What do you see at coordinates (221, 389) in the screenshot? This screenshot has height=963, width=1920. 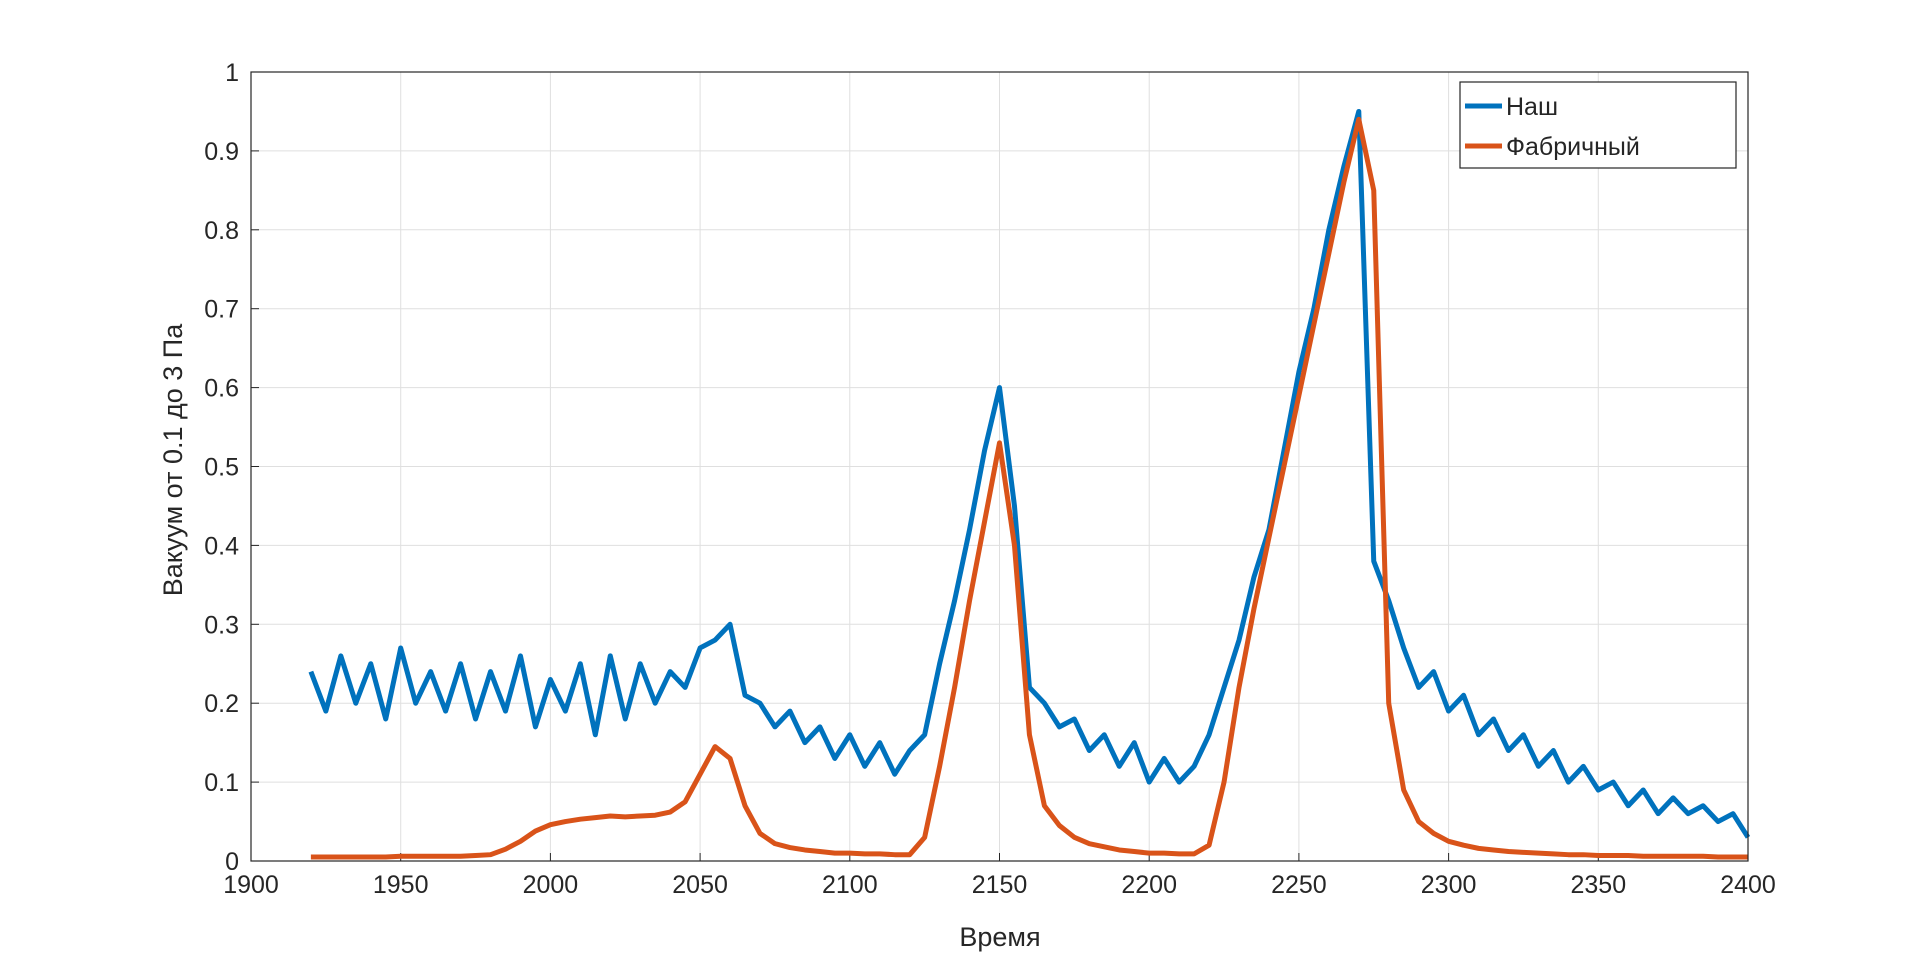 I see `y-tick-label: 0.6` at bounding box center [221, 389].